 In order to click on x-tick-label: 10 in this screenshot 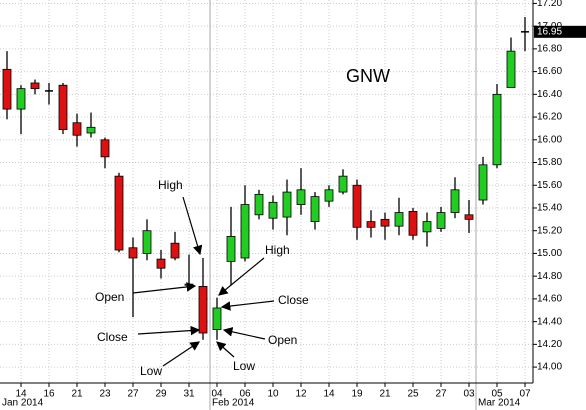, I will do `click(273, 394)`.